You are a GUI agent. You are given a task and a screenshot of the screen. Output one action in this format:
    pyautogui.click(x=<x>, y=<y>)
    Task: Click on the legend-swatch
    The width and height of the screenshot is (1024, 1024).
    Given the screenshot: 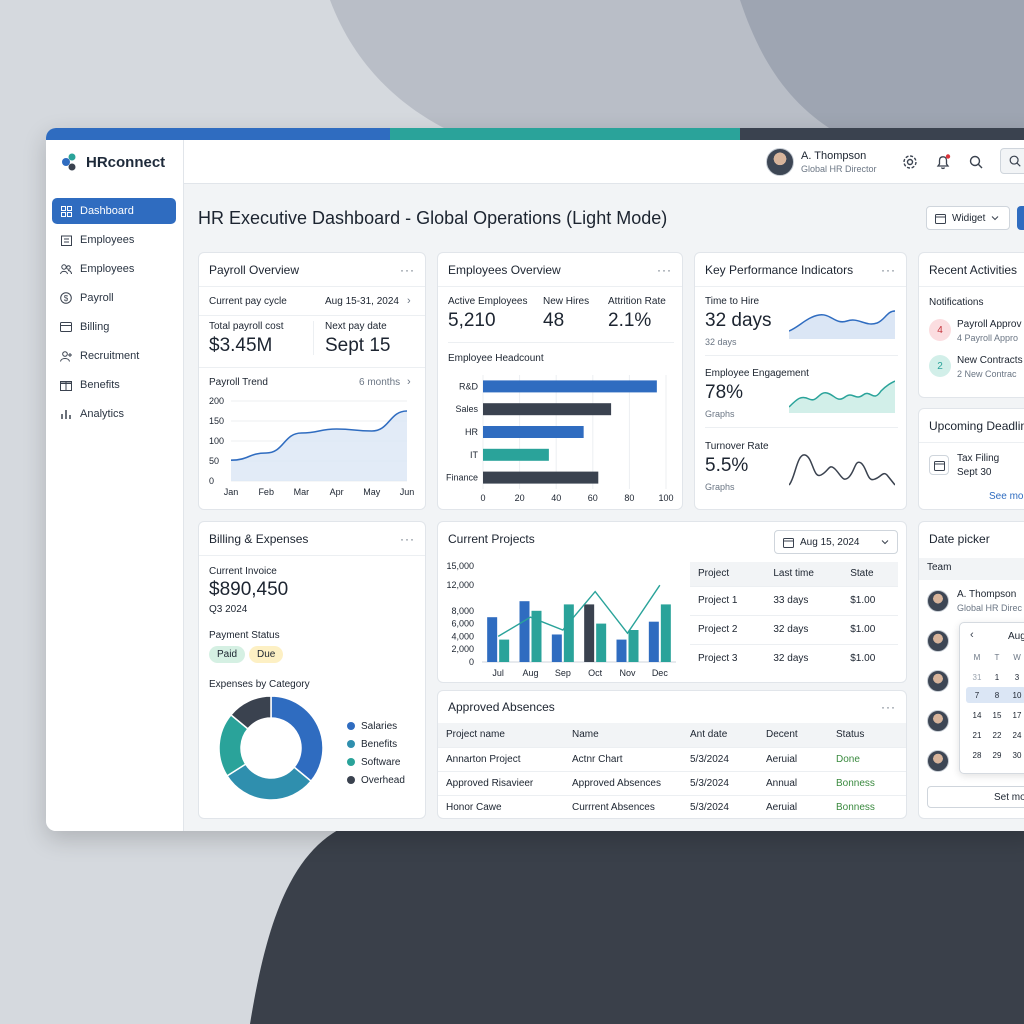 What is the action you would take?
    pyautogui.click(x=351, y=762)
    